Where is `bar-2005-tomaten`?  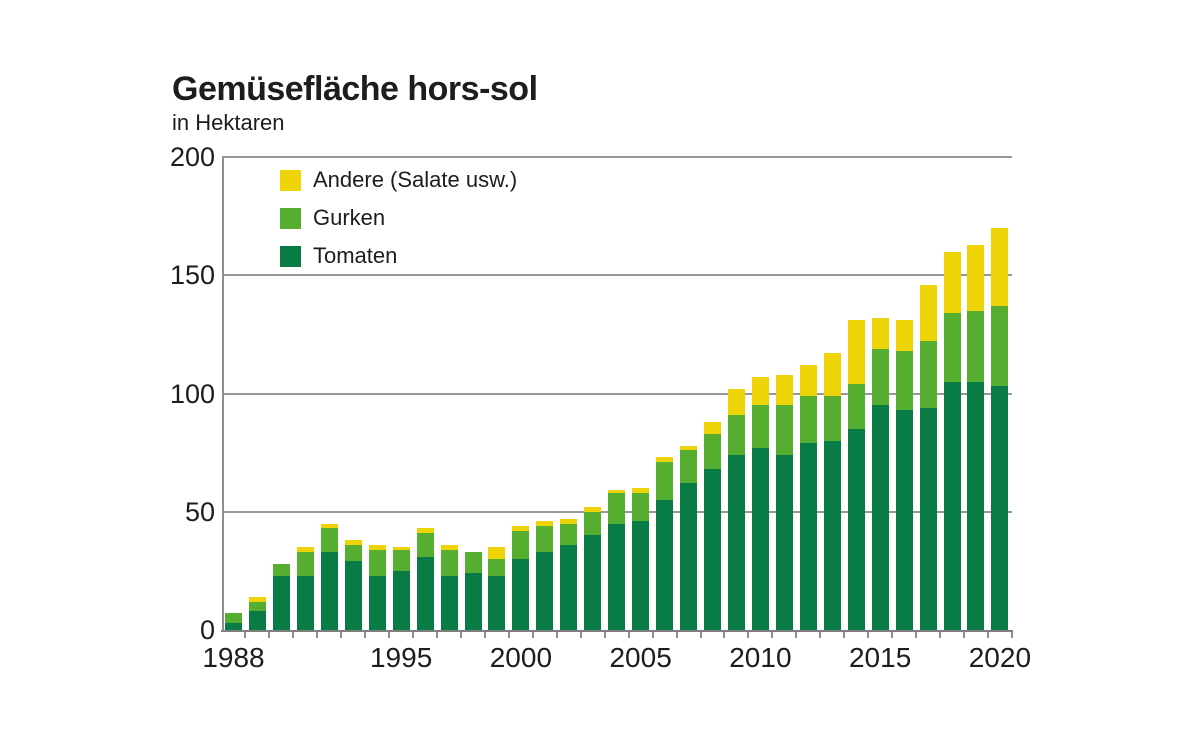
bar-2005-tomaten is located at coordinates (641, 575).